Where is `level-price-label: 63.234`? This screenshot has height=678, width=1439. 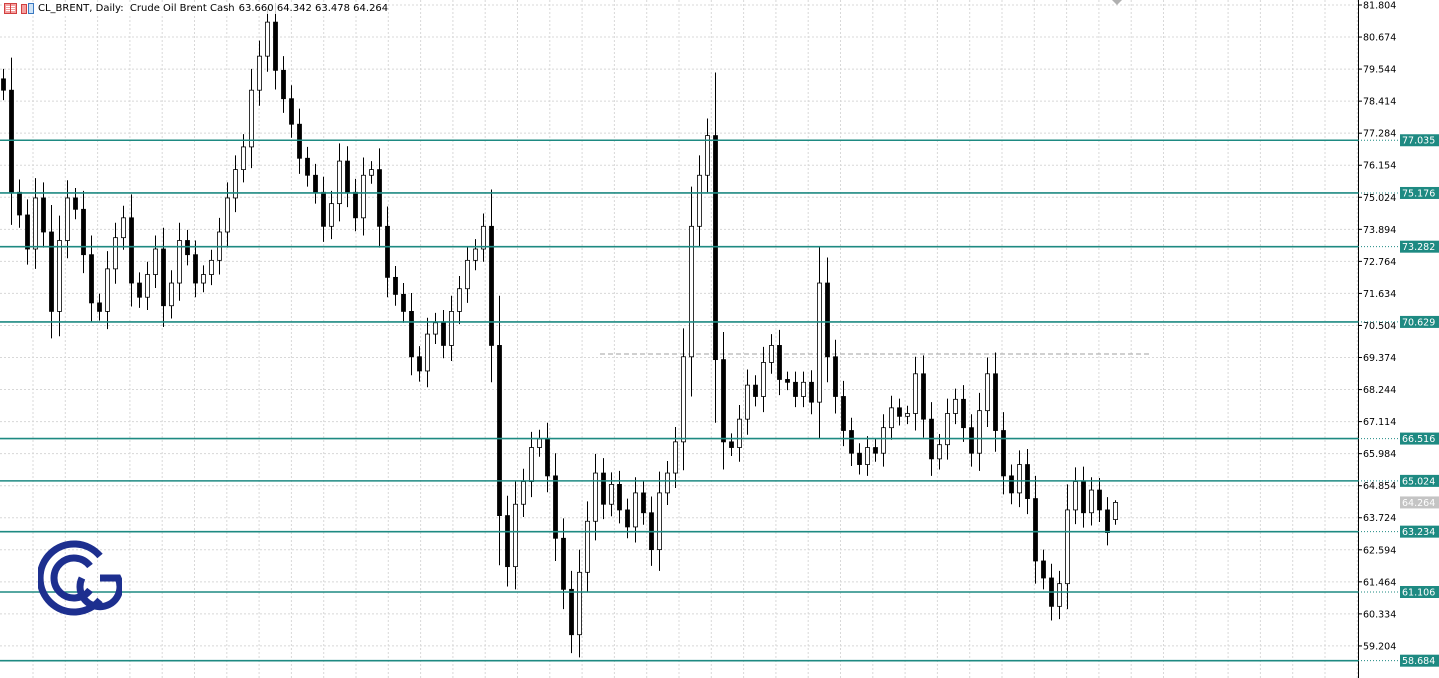
level-price-label: 63.234 is located at coordinates (1418, 532).